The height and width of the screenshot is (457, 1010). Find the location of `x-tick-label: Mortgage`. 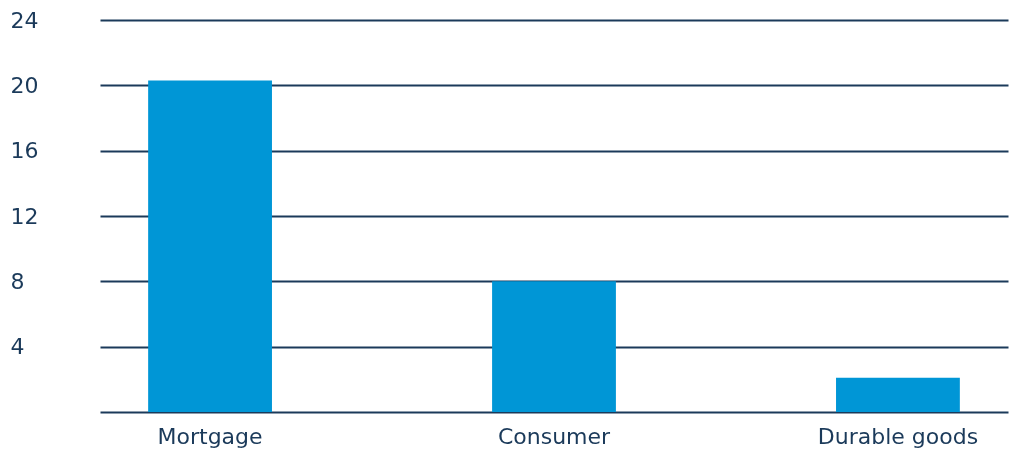

x-tick-label: Mortgage is located at coordinates (210, 436).